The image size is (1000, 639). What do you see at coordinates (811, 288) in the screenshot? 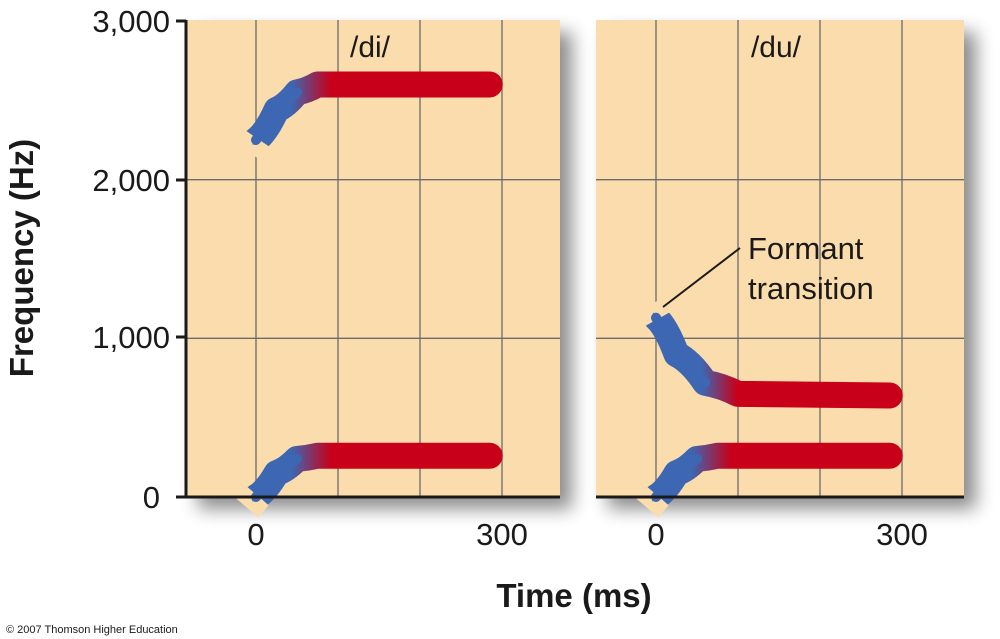
I see `annotation-text-line2: transition` at bounding box center [811, 288].